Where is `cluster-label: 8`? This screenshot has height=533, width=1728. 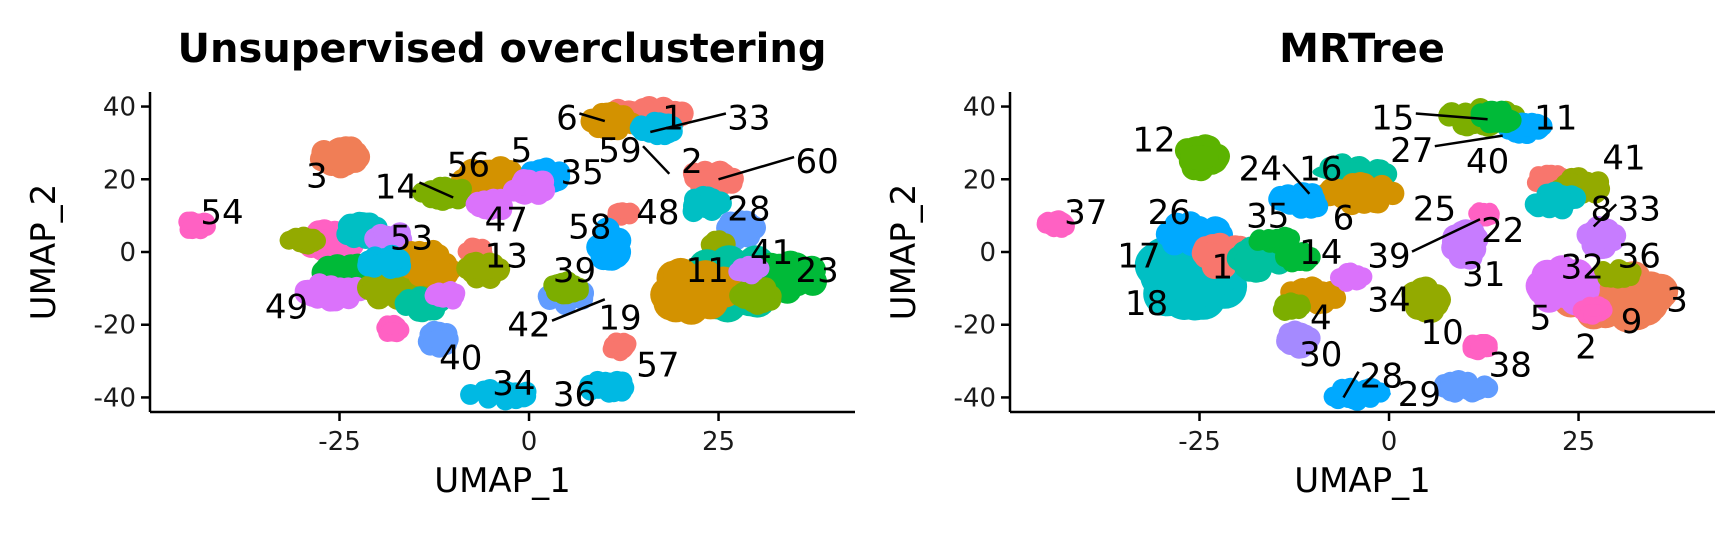
cluster-label: 8 is located at coordinates (1601, 209).